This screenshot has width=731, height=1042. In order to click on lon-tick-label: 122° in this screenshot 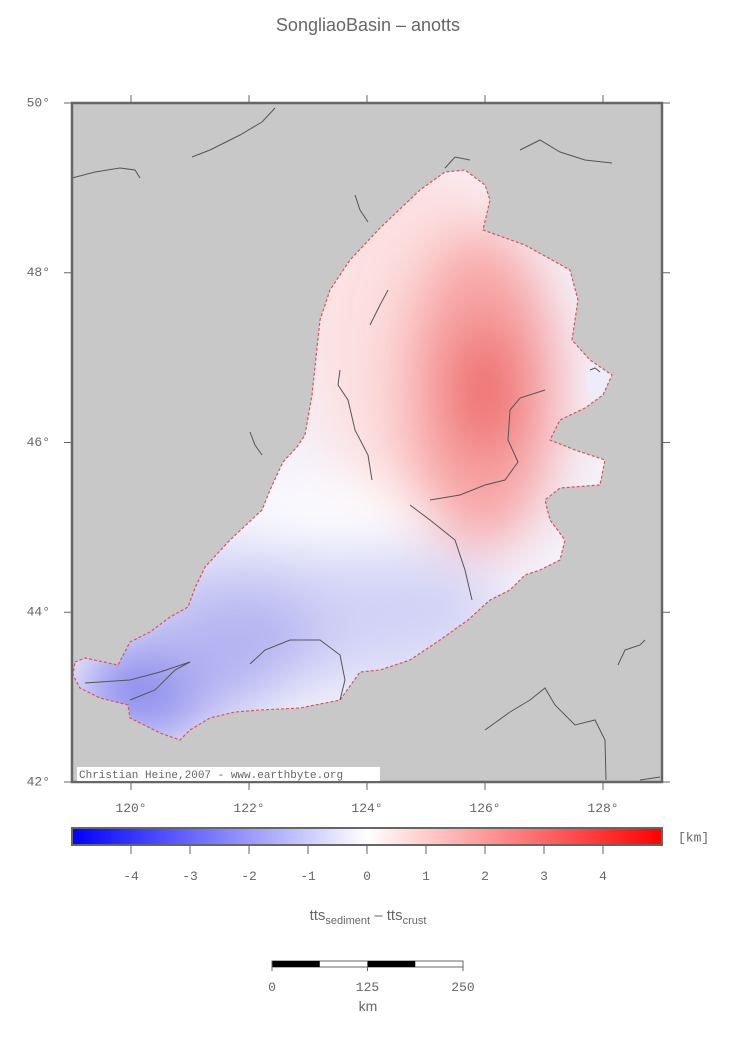, I will do `click(248, 808)`.